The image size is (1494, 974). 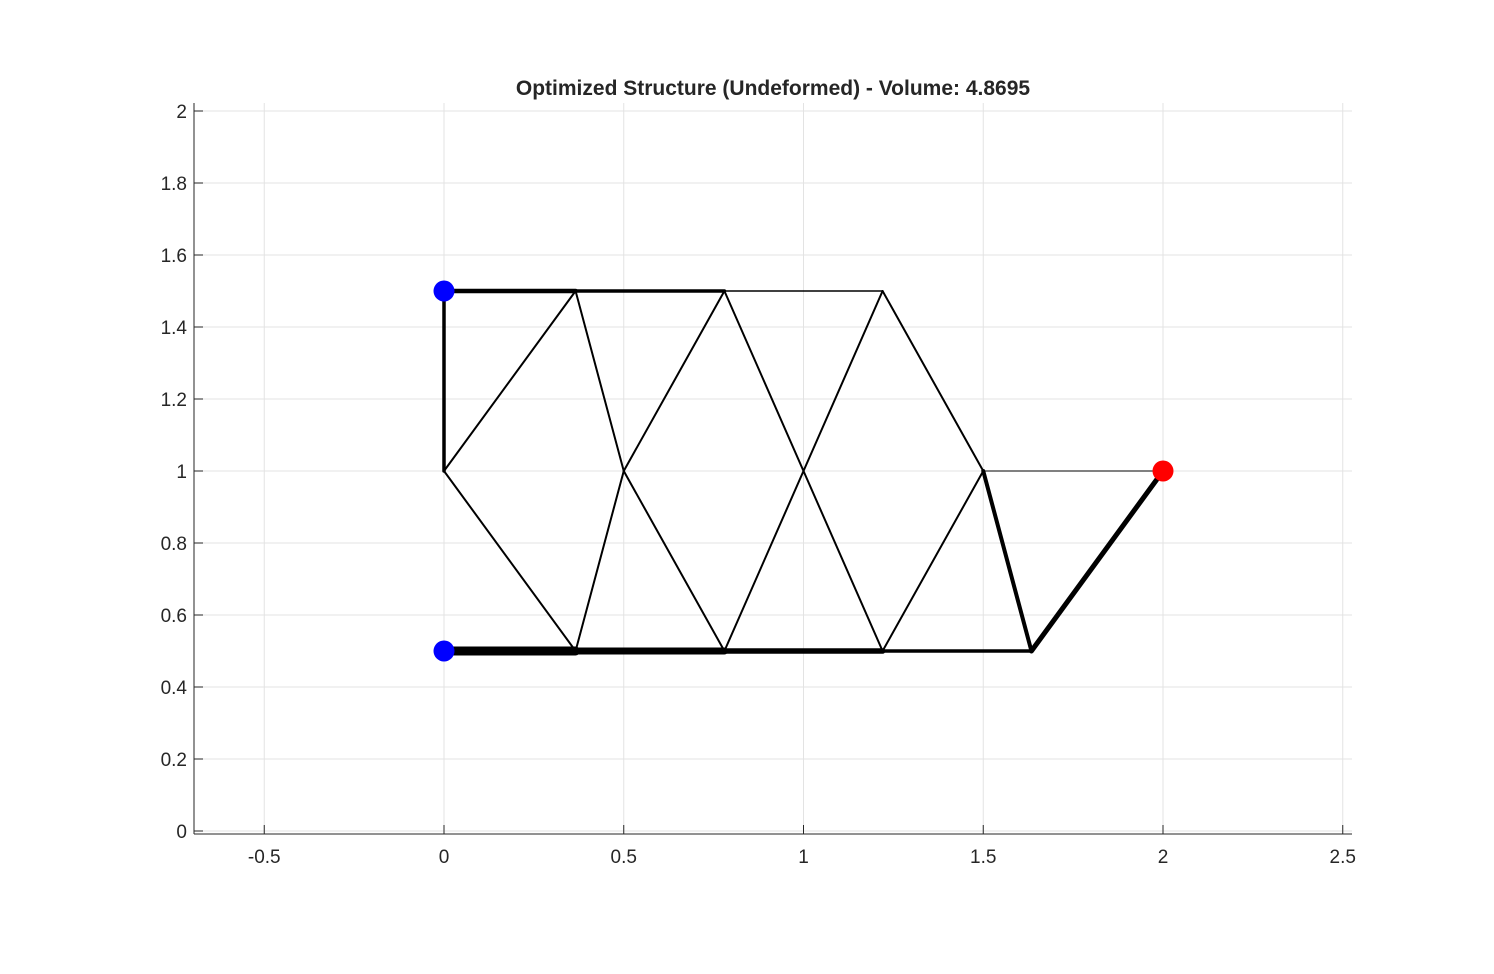 What do you see at coordinates (1163, 857) in the screenshot?
I see `x-tick-label: 2` at bounding box center [1163, 857].